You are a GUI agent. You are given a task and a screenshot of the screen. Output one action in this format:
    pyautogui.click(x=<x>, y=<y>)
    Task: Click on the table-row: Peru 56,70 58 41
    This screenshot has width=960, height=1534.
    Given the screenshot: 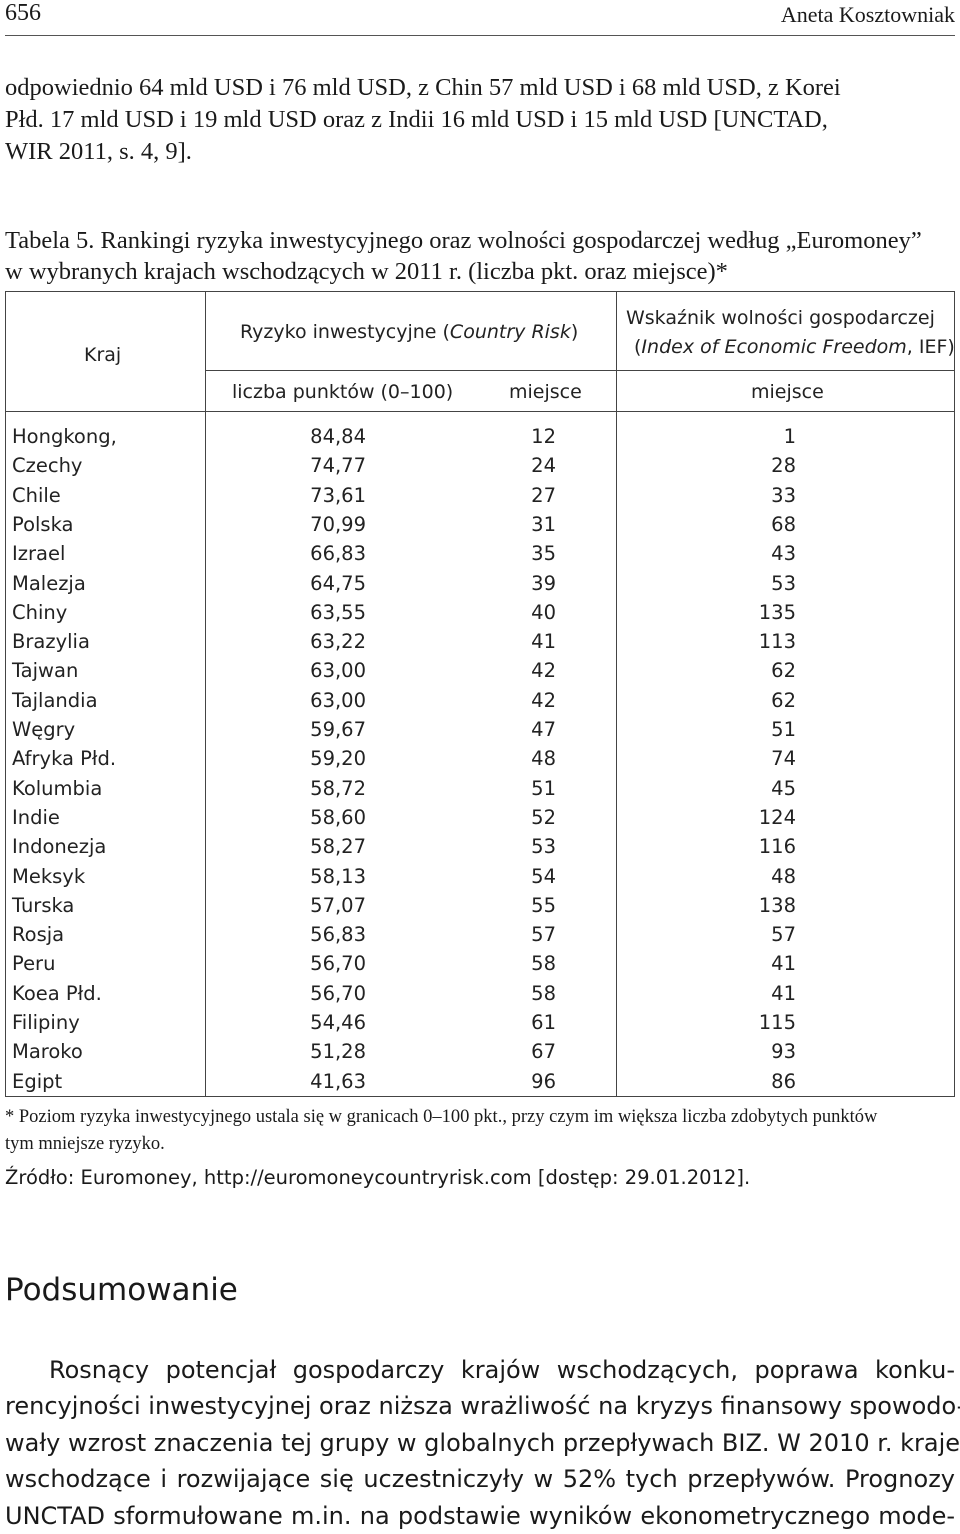 What is the action you would take?
    pyautogui.click(x=480, y=966)
    